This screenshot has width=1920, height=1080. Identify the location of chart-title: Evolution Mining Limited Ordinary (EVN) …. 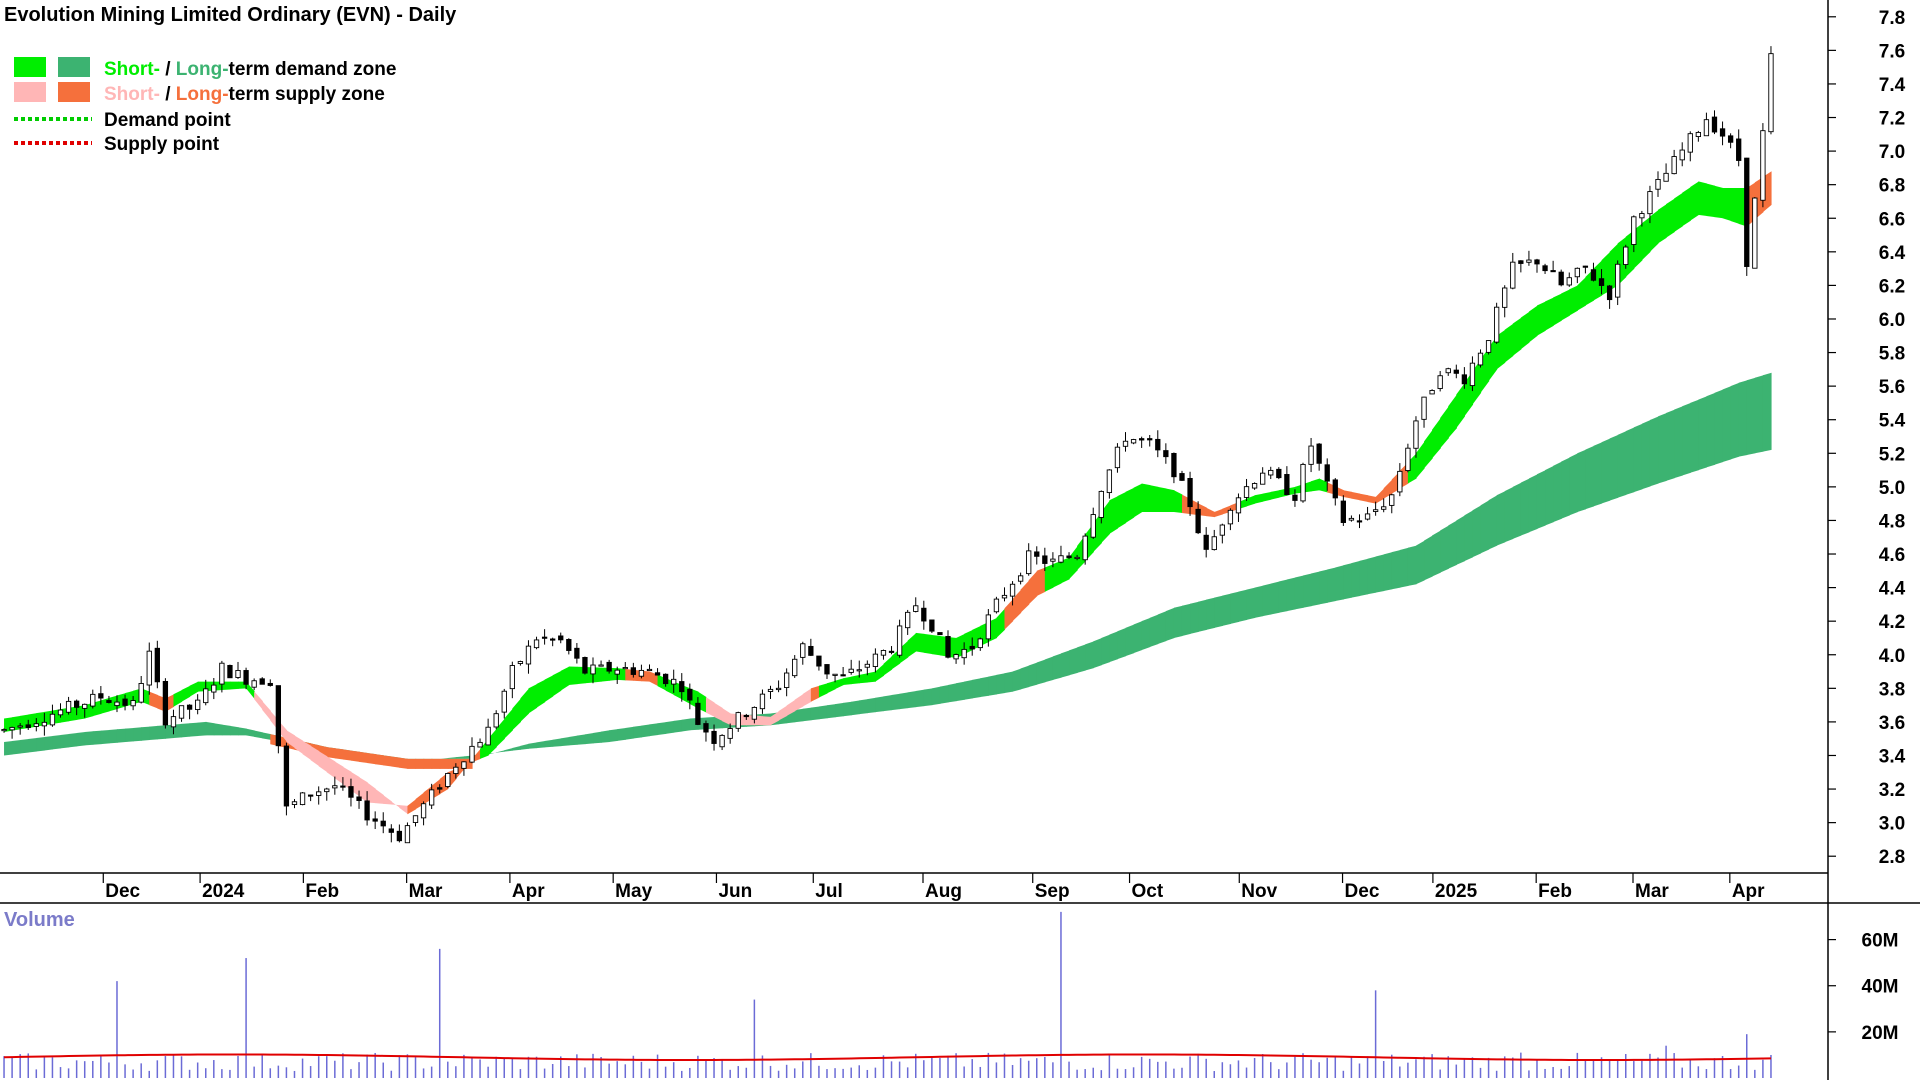
(230, 15).